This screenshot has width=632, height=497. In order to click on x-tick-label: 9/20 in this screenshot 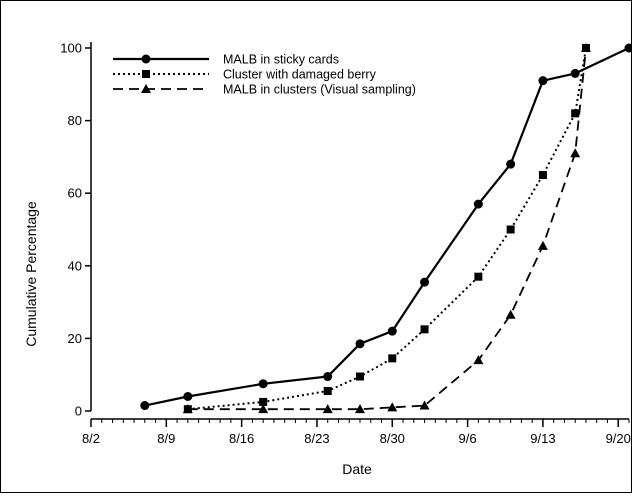, I will do `click(618, 438)`.